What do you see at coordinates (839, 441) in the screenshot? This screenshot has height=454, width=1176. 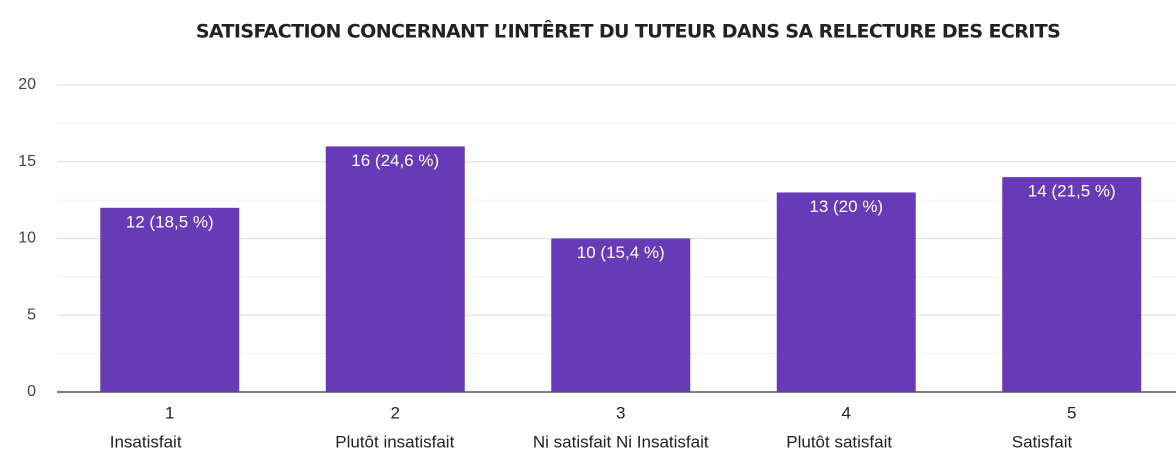 I see `x-tick-description: Plutôt satisfait` at bounding box center [839, 441].